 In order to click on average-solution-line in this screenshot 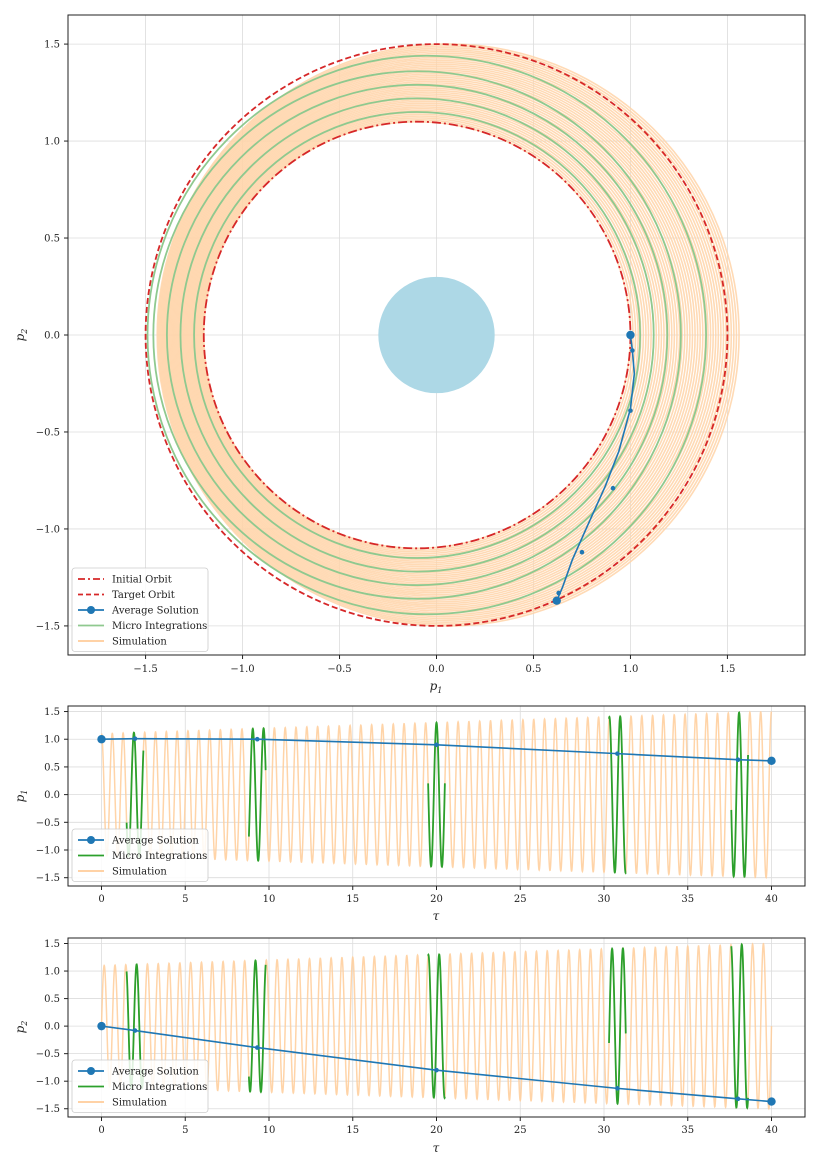, I will do `click(594, 467)`.